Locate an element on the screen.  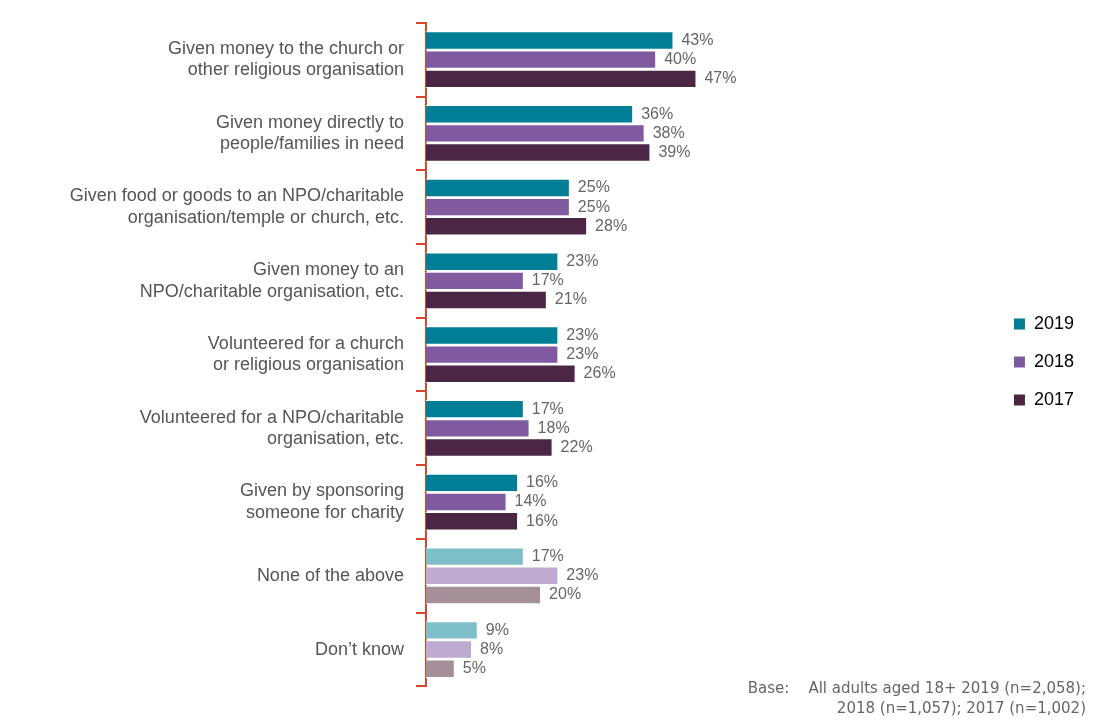
legend-label: 2019 is located at coordinates (1053, 322).